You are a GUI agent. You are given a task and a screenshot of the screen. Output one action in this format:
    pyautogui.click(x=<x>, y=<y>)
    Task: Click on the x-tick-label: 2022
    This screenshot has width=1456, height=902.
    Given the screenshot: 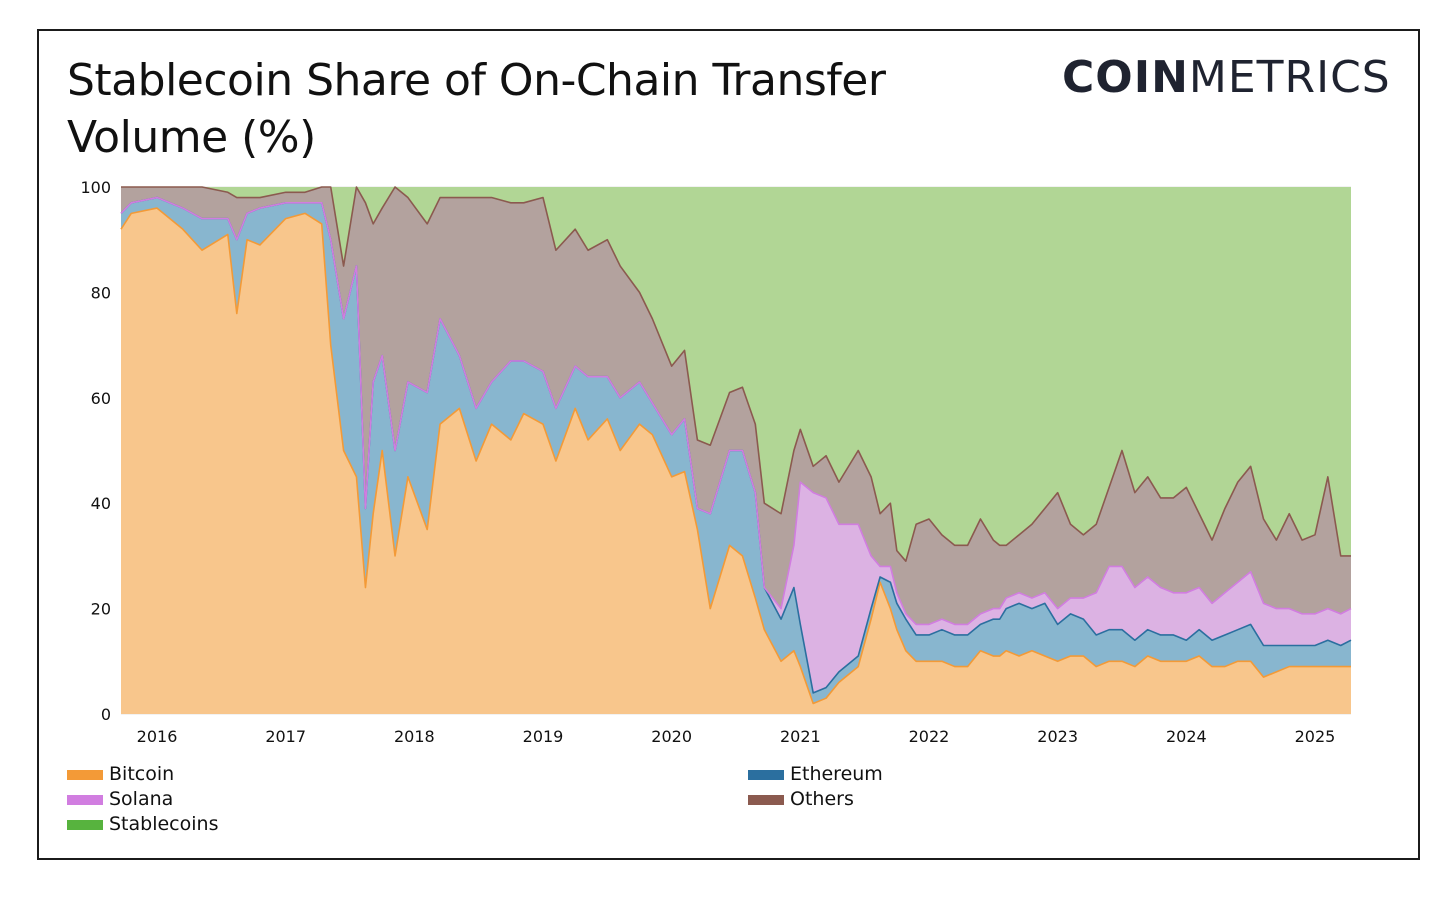 What is the action you would take?
    pyautogui.click(x=929, y=736)
    